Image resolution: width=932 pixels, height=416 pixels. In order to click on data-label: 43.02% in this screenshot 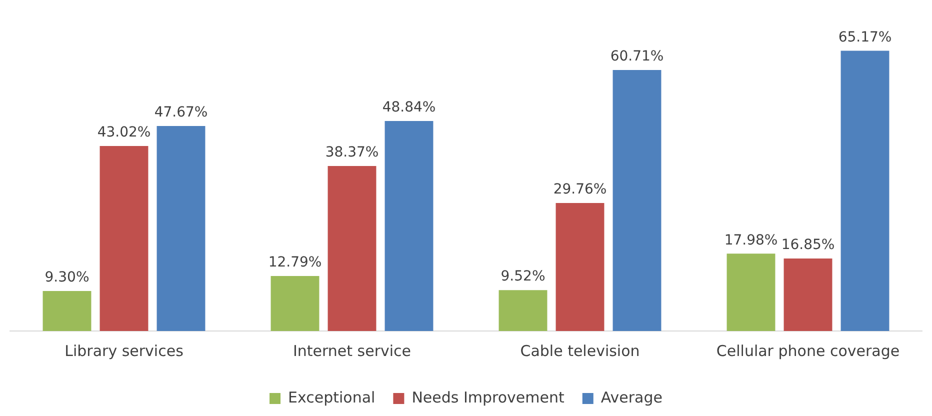, I will do `click(124, 132)`.